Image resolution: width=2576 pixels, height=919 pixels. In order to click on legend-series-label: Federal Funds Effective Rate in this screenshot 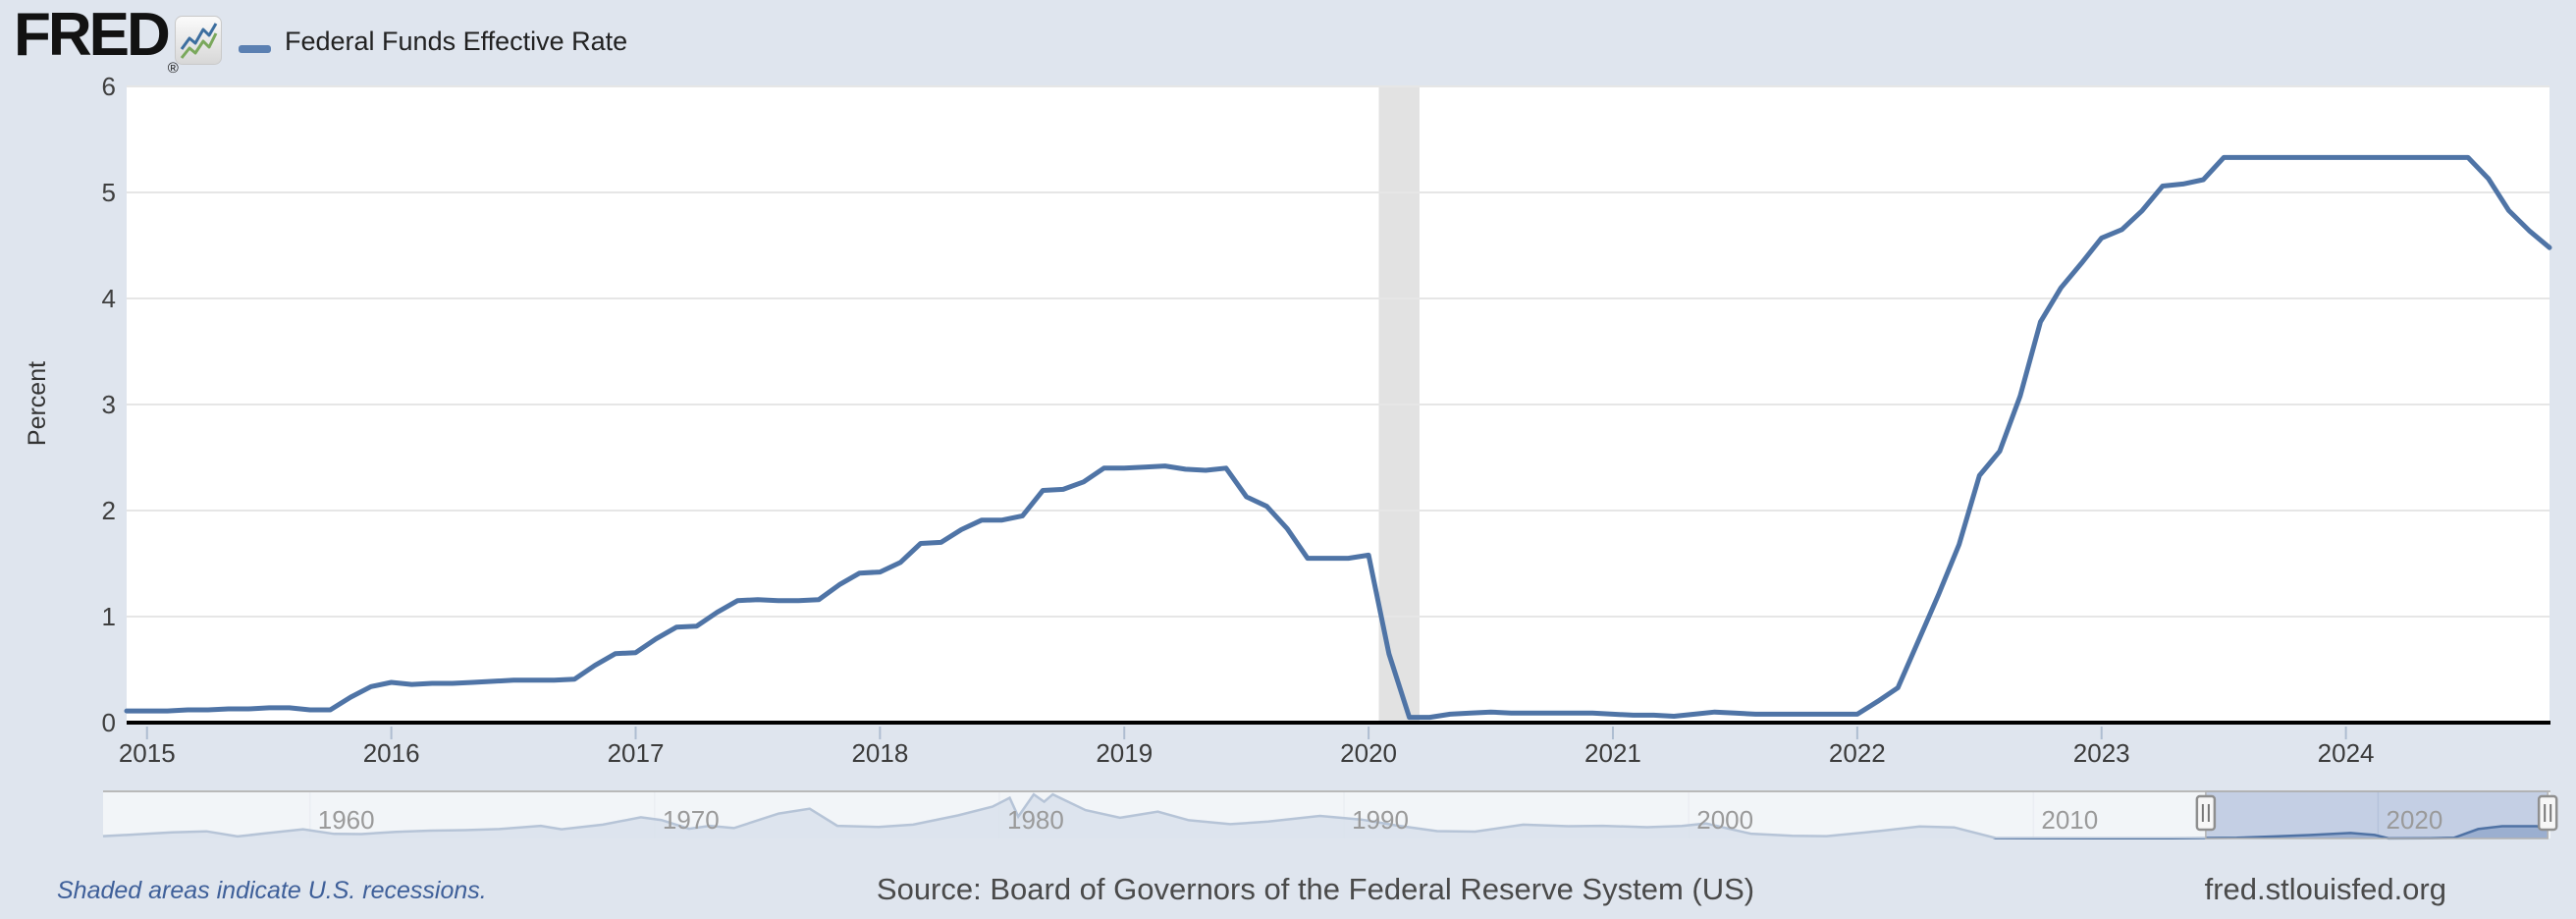, I will do `click(456, 41)`.